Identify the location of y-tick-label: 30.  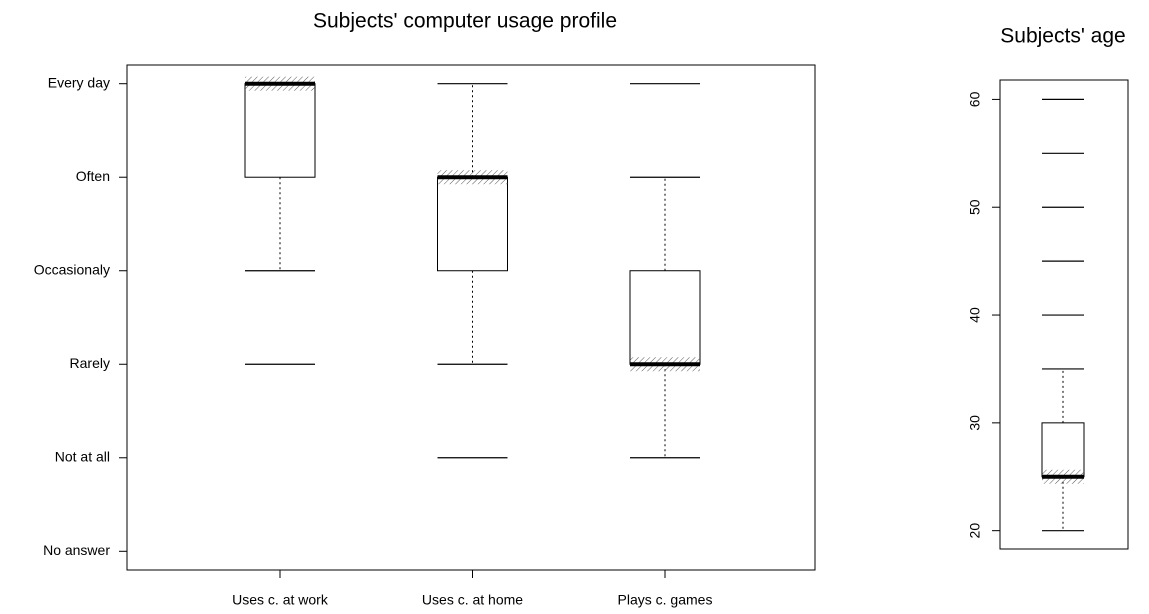
(975, 423).